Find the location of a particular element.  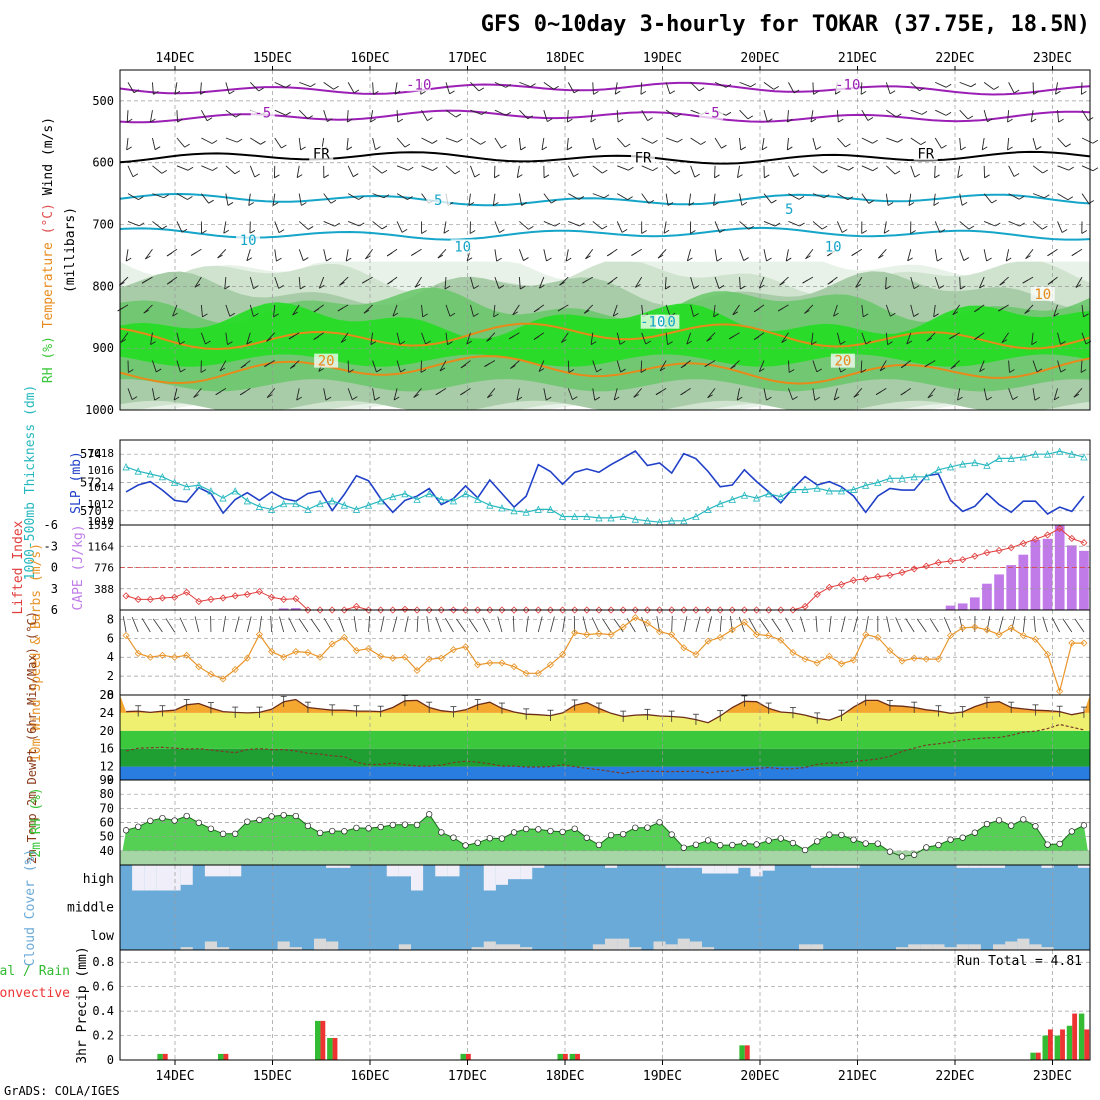

contour-label-bg is located at coordinates (438, 199).